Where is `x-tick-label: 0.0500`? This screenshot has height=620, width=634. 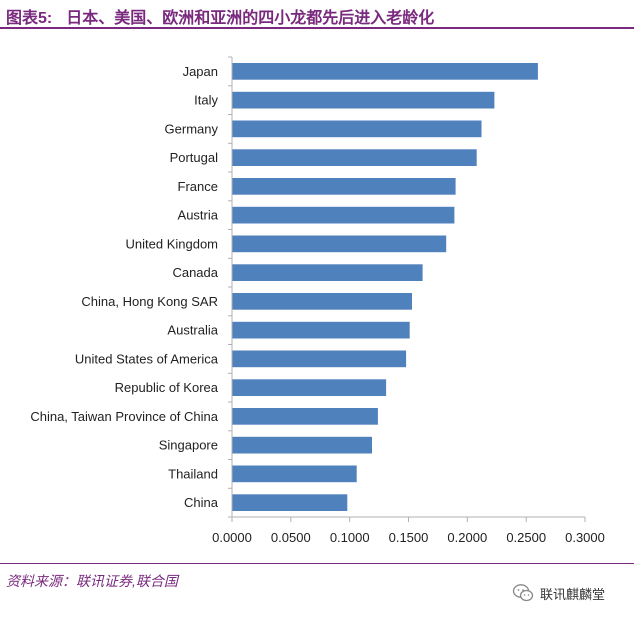 x-tick-label: 0.0500 is located at coordinates (291, 537).